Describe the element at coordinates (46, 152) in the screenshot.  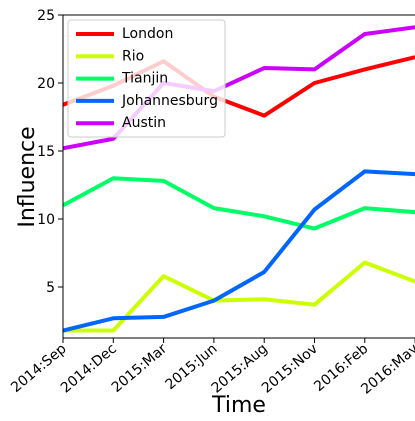
I see `y-tick-label: 15` at that location.